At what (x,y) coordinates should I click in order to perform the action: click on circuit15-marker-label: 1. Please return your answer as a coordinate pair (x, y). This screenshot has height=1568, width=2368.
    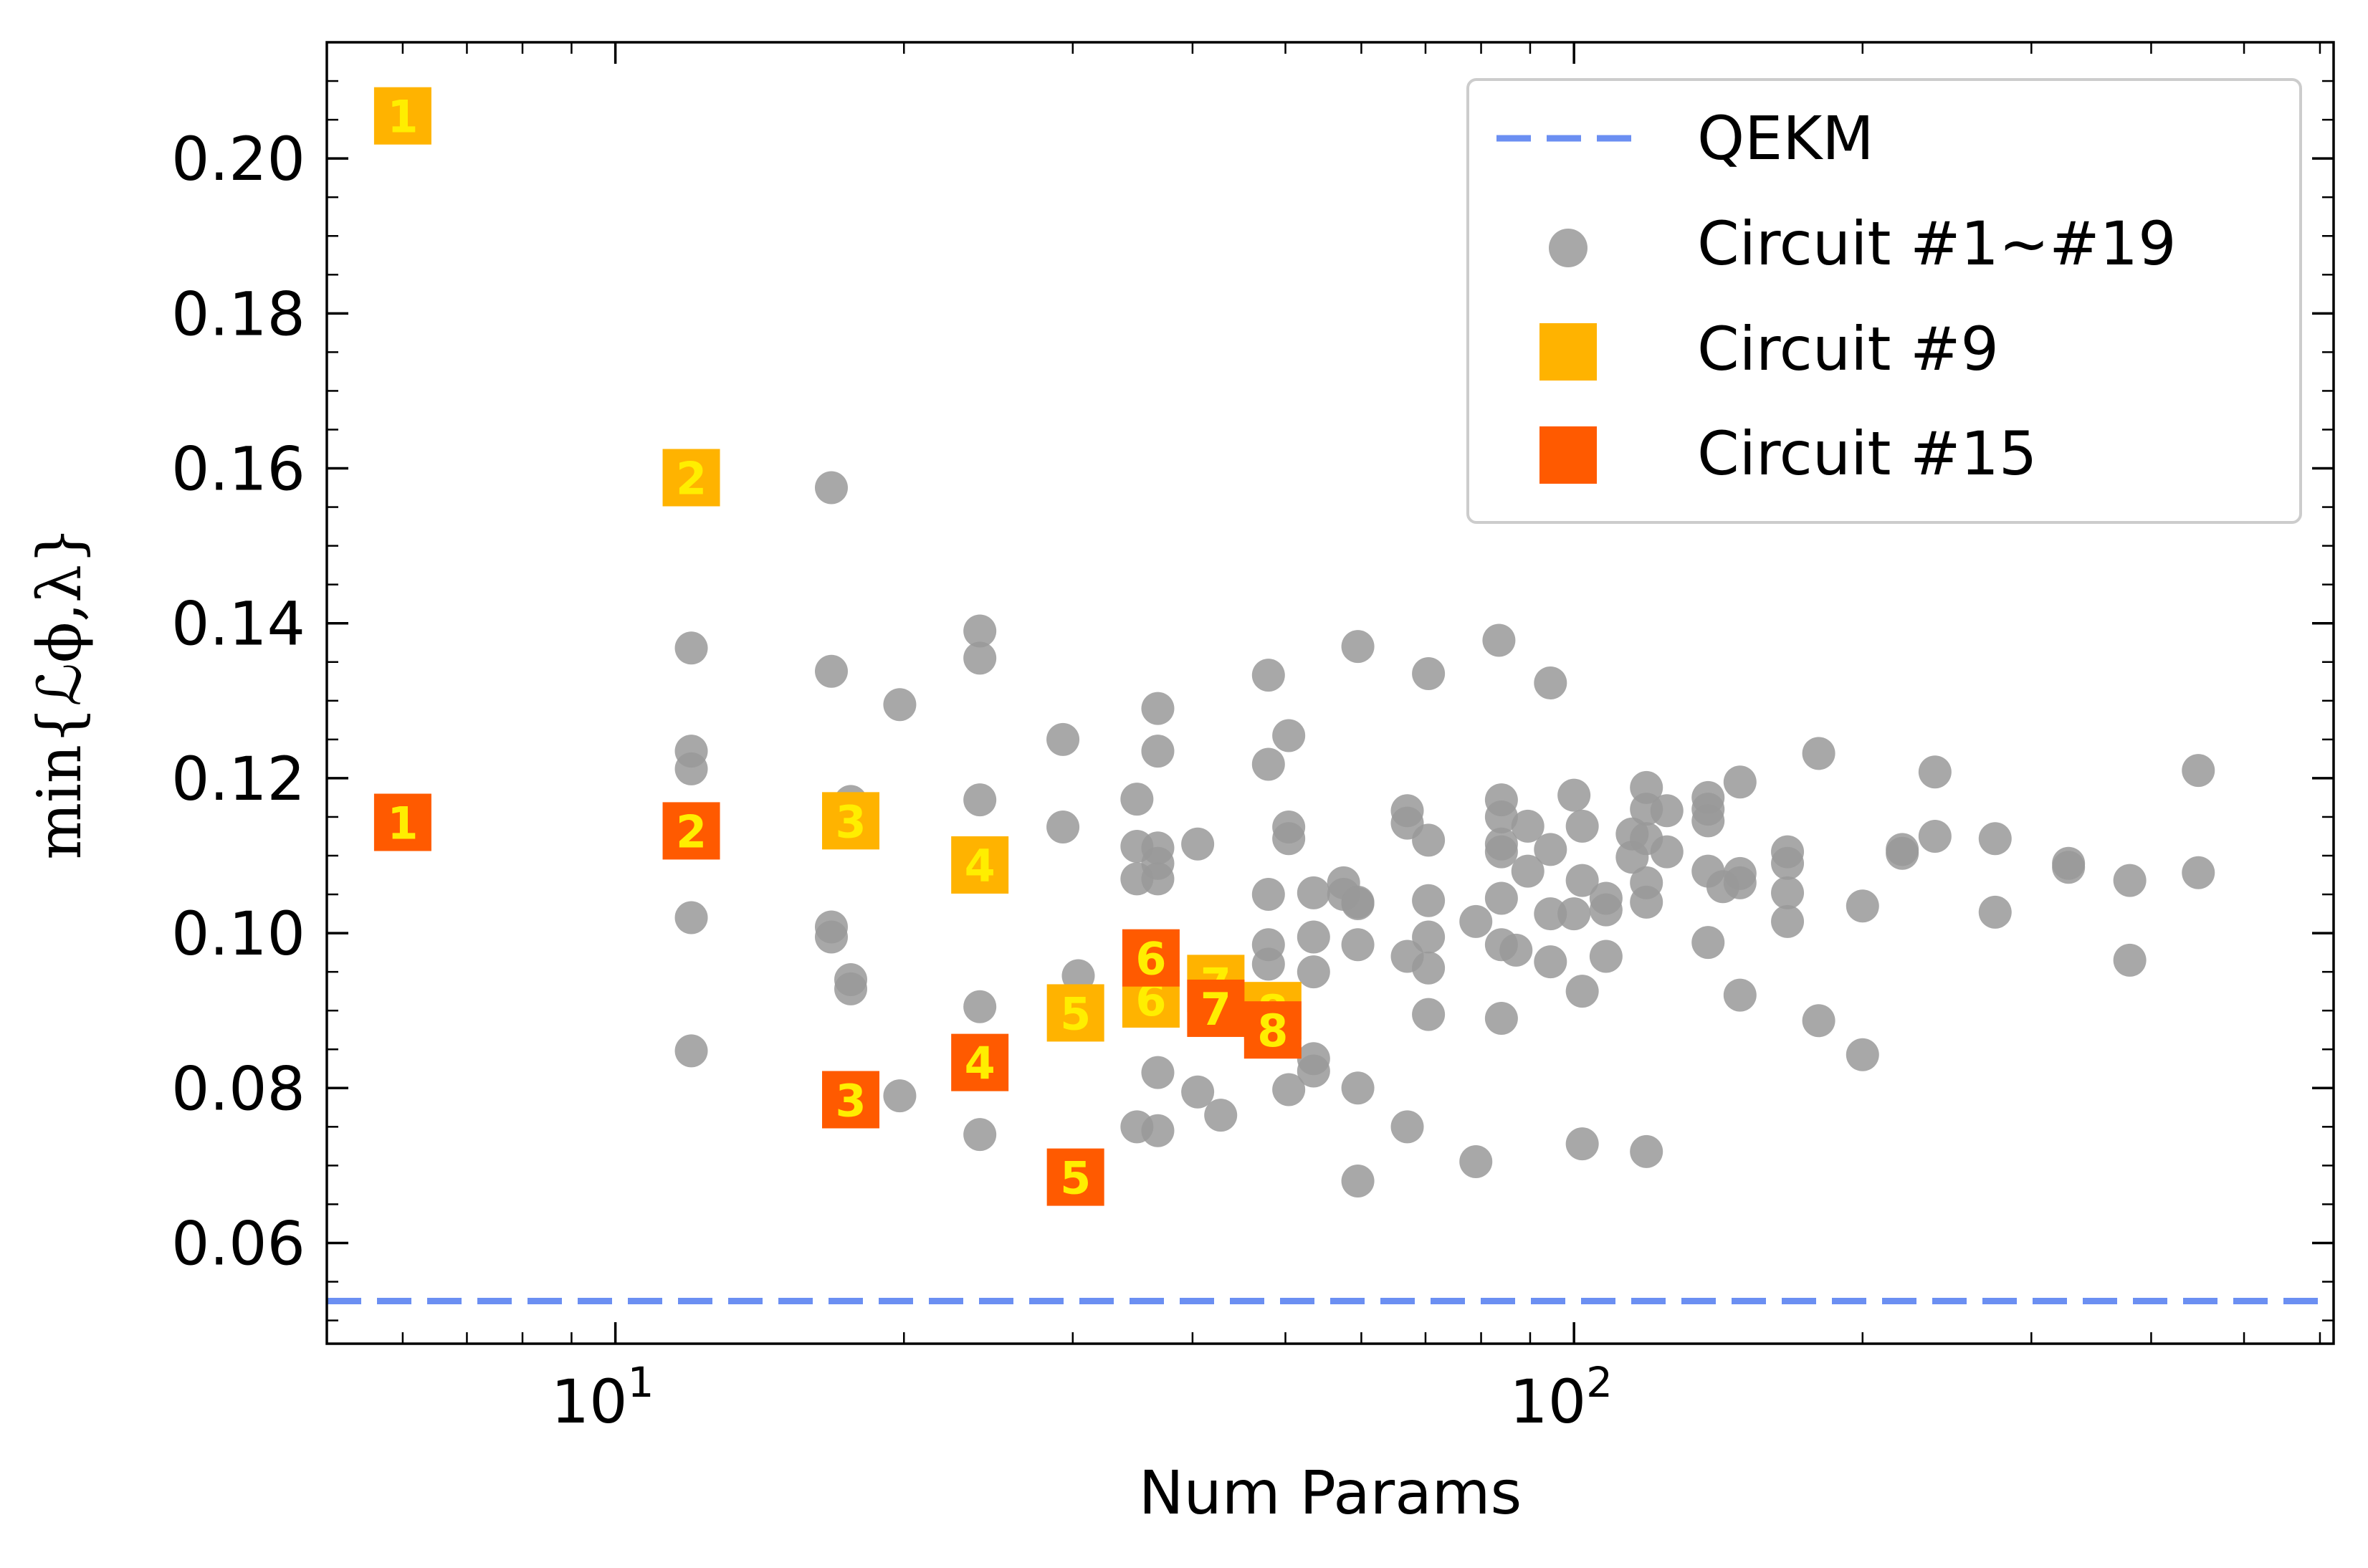
    Looking at the image, I should click on (402, 824).